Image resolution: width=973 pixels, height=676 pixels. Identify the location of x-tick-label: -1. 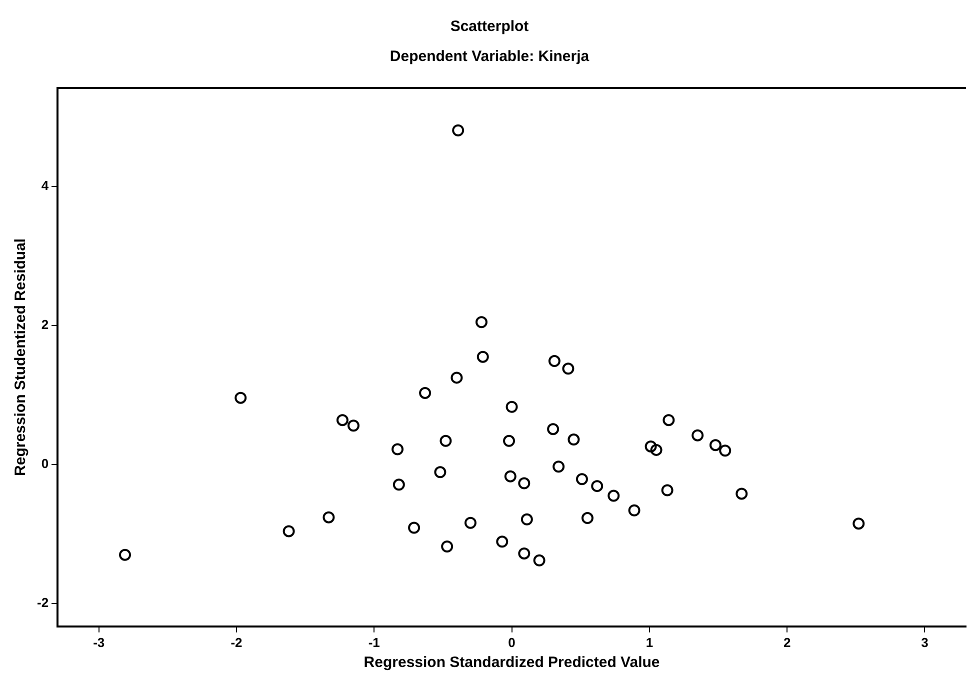
(374, 642).